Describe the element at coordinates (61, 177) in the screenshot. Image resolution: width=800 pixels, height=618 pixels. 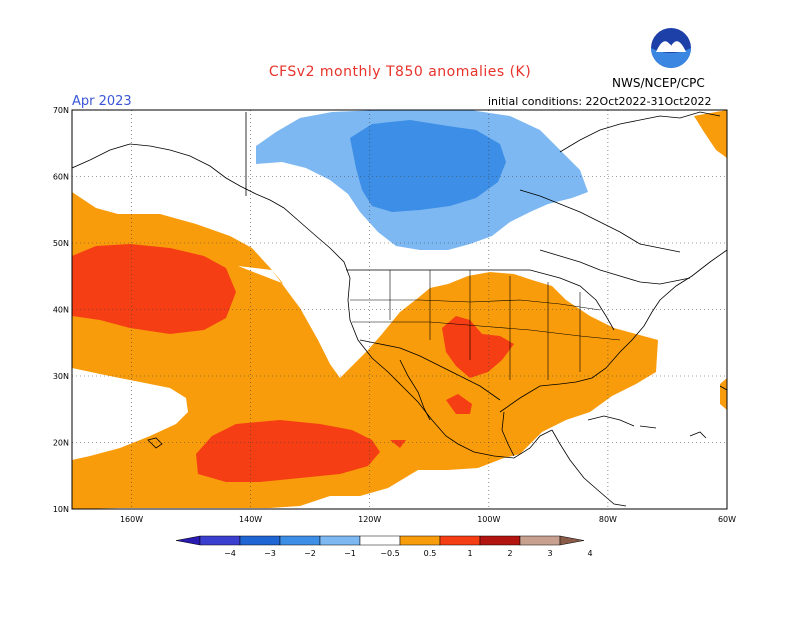
I see `lat-label: 60N` at that location.